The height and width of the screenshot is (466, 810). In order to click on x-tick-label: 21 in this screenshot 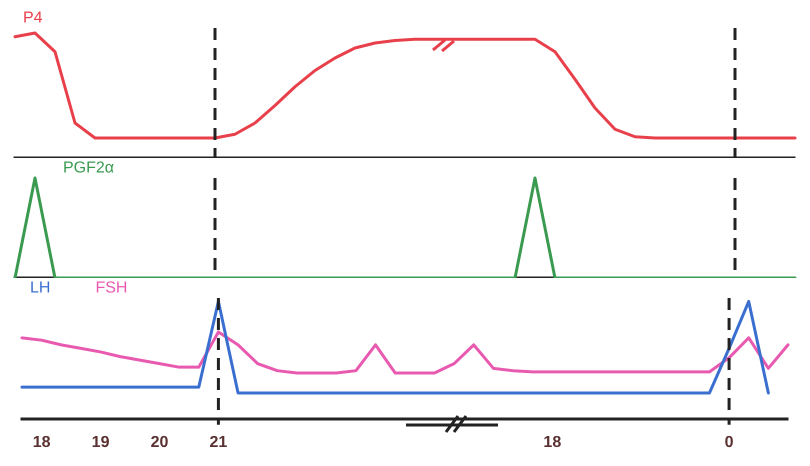, I will do `click(219, 442)`.